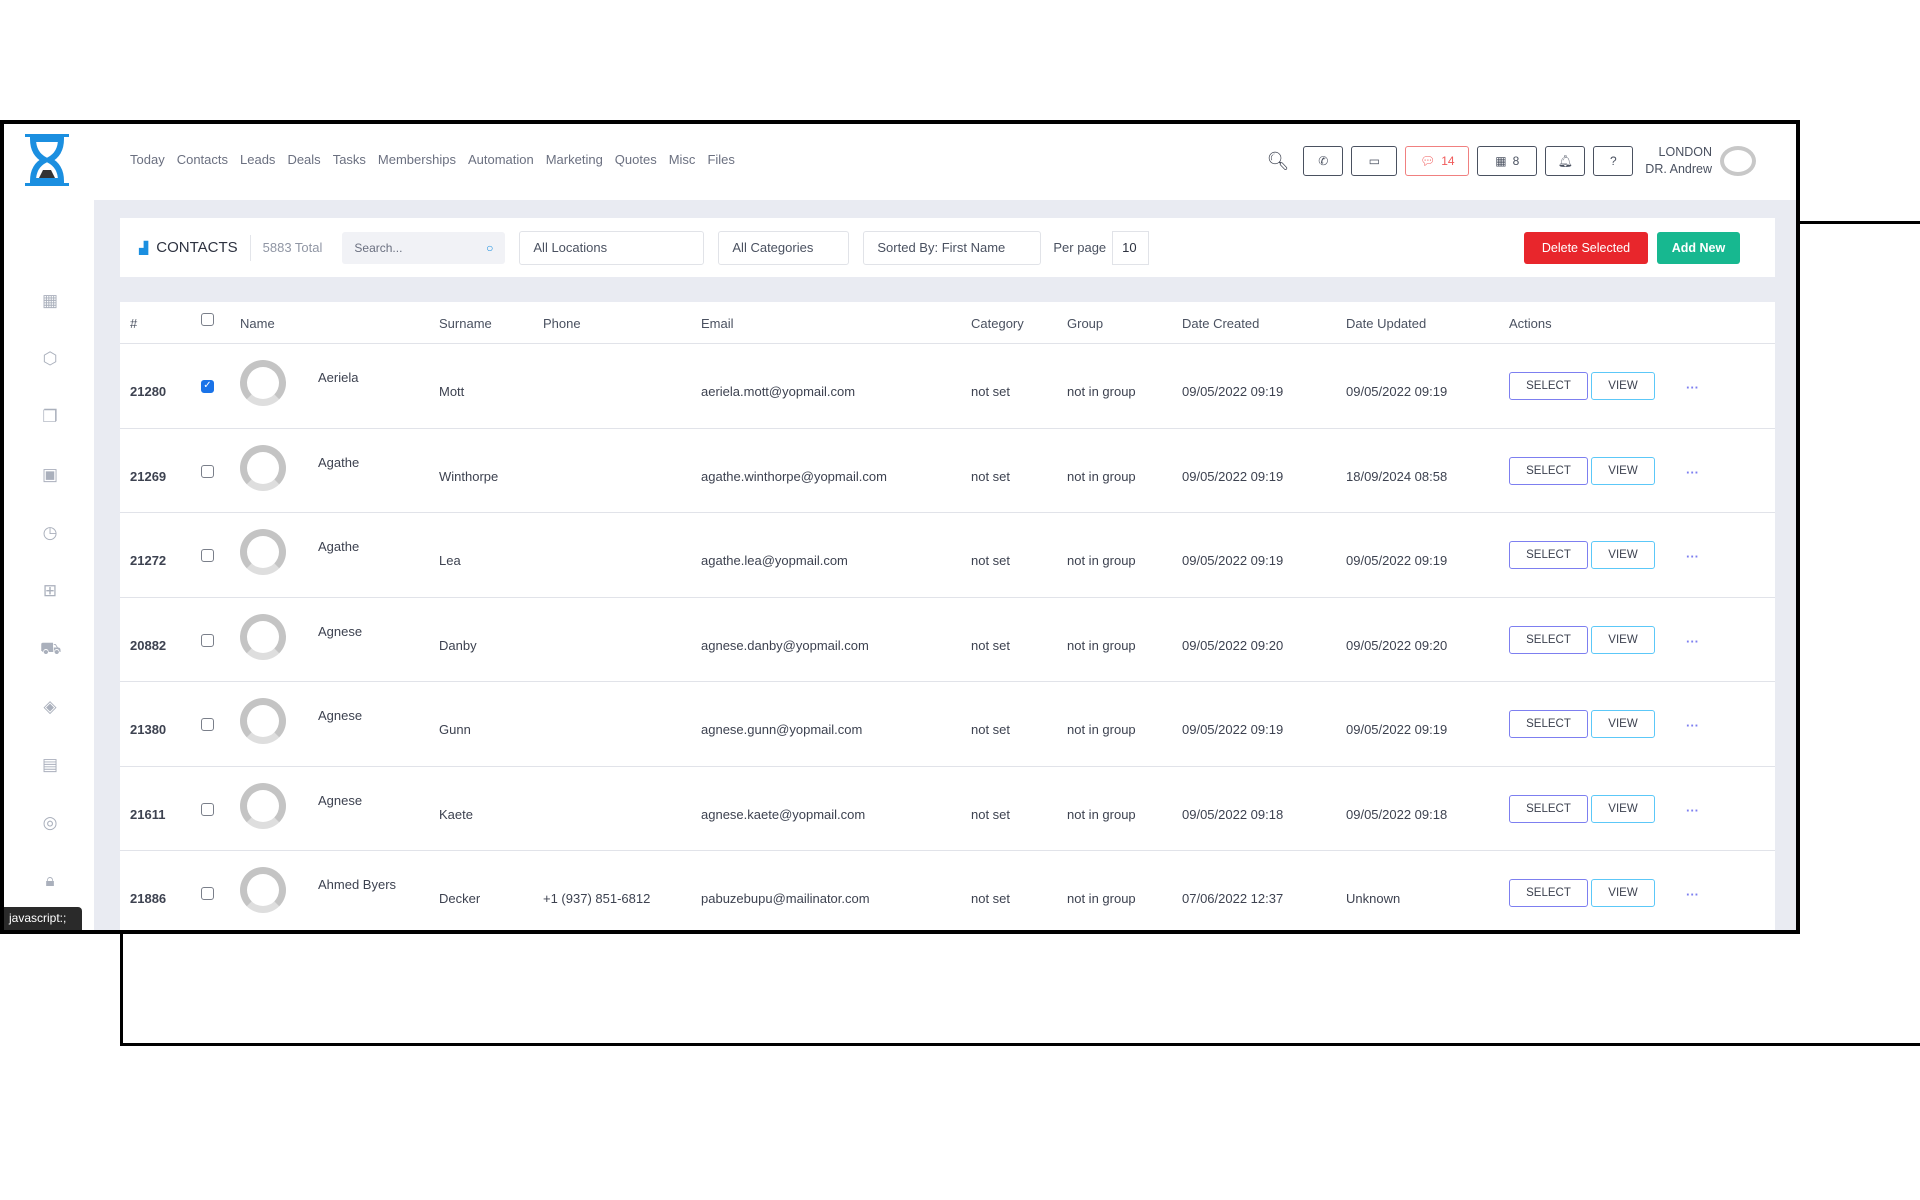 The height and width of the screenshot is (1200, 1920). I want to click on nav-memberships: Memberships, so click(416, 159).